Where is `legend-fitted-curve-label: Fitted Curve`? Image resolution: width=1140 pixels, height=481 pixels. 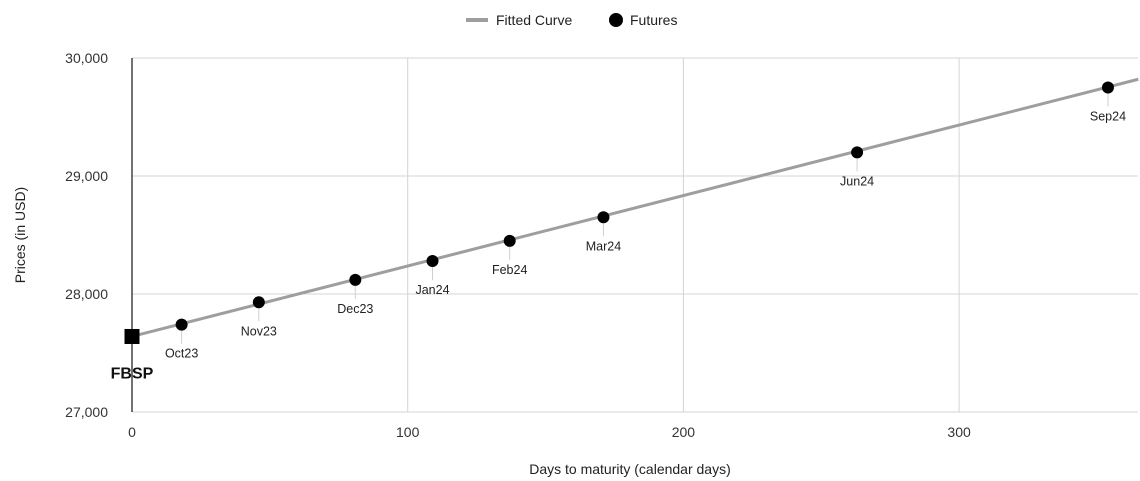
legend-fitted-curve-label: Fitted Curve is located at coordinates (534, 20).